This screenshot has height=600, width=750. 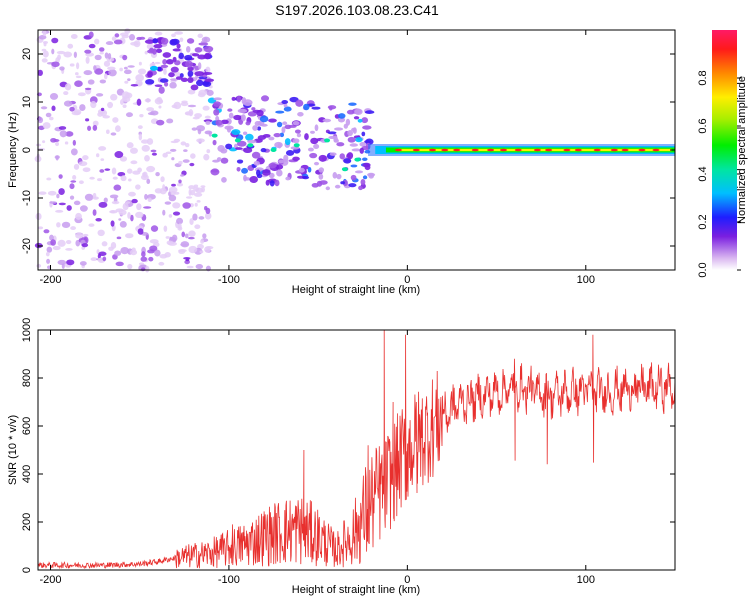 I want to click on colorbar-tick-label: 0.4, so click(x=703, y=173).